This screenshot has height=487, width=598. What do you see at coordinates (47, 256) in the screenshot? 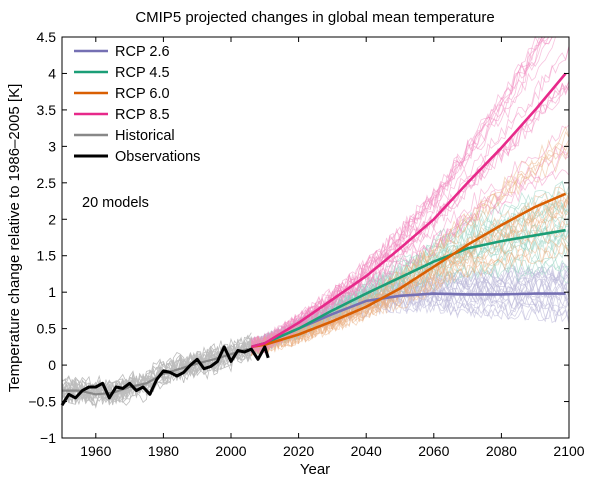
I see `y-tick-label: 1.5` at bounding box center [47, 256].